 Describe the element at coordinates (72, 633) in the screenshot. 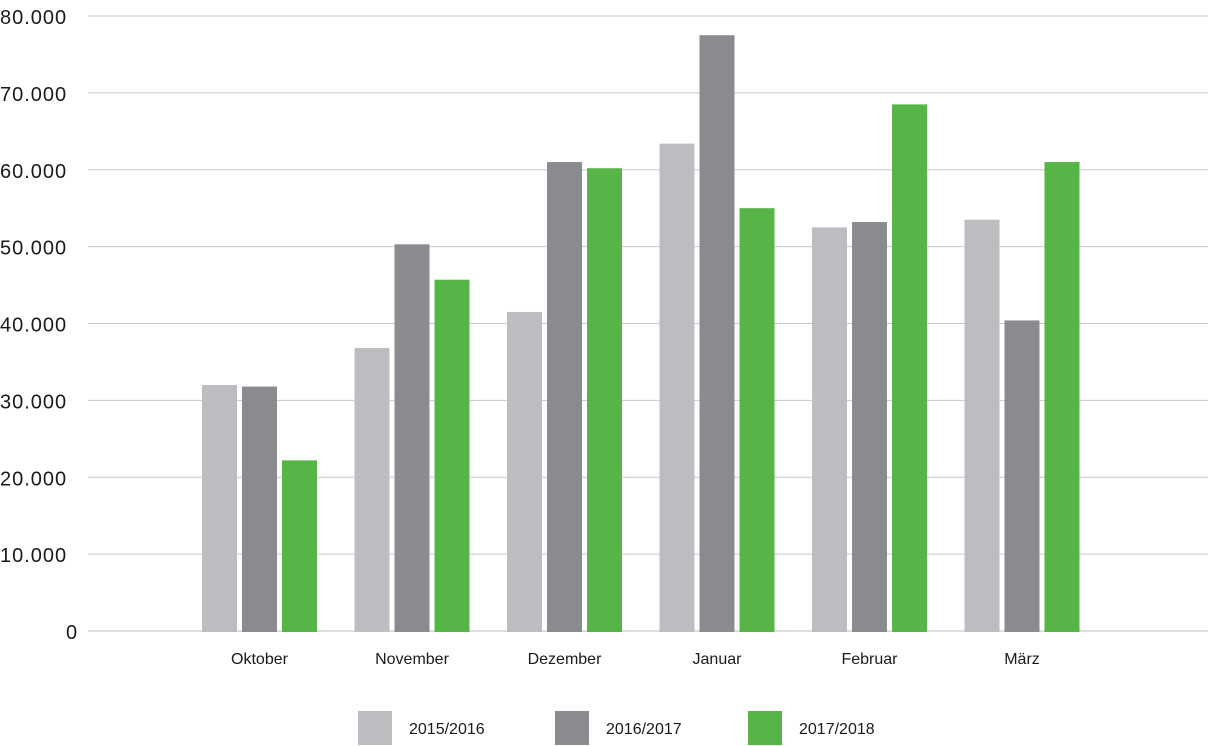

I see `y-tick-label: 0` at that location.